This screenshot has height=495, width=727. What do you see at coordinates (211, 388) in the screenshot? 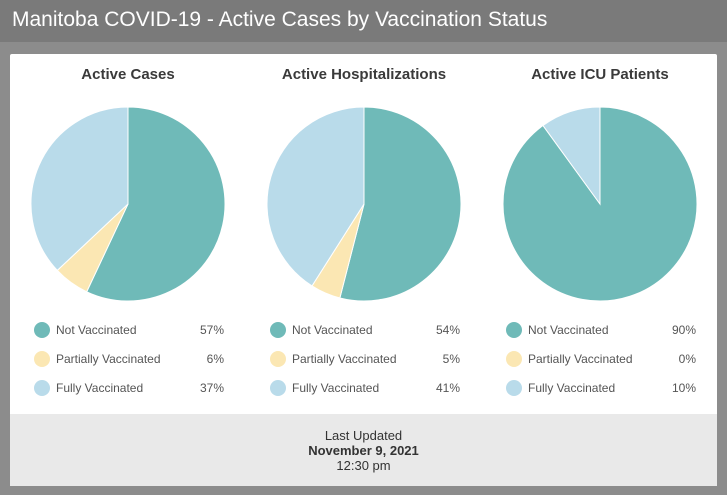
I see `legend-value: 37%` at bounding box center [211, 388].